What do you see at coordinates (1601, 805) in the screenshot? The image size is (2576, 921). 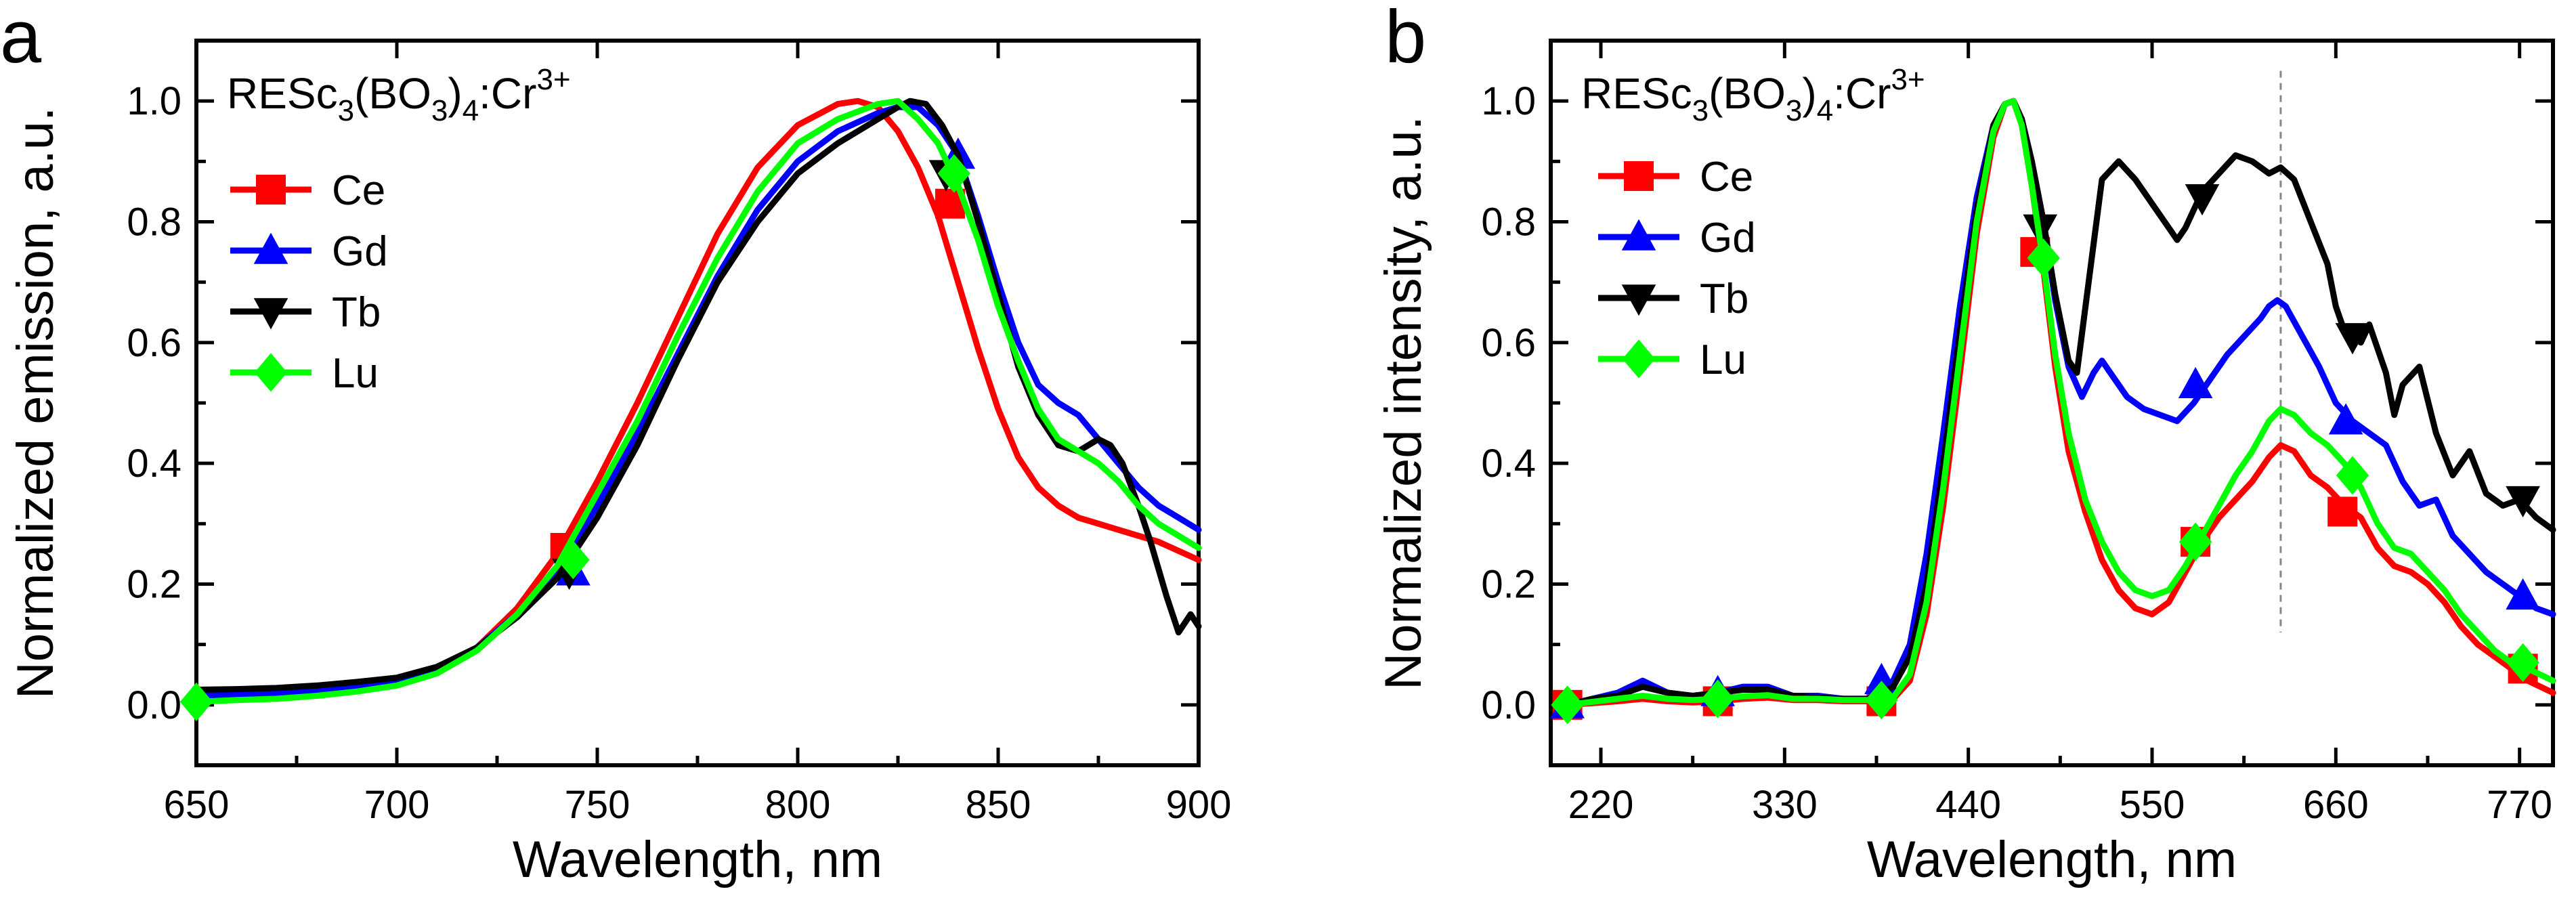 I see `x-tick-label-b: 220` at bounding box center [1601, 805].